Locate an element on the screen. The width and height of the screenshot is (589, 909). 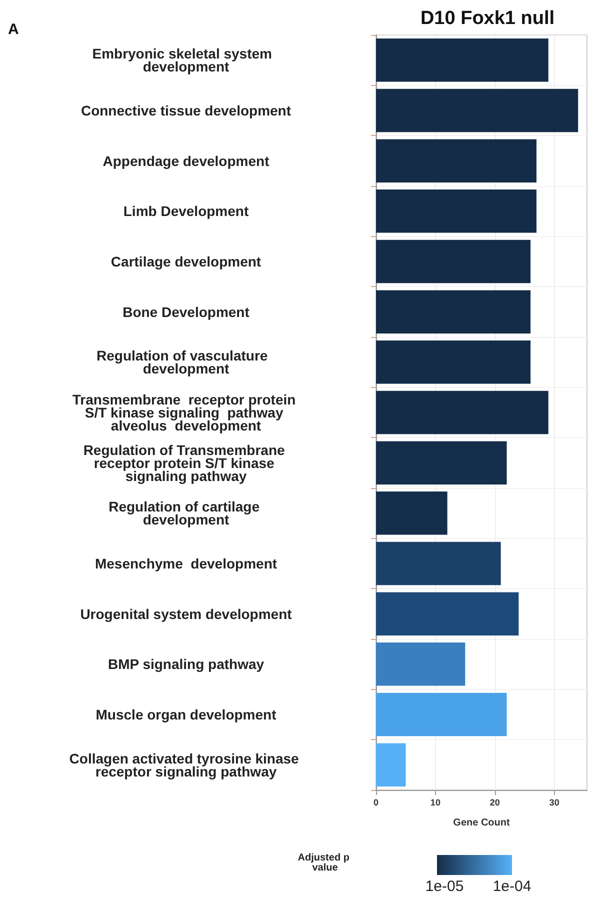
x-tick-label: 20 is located at coordinates (495, 803).